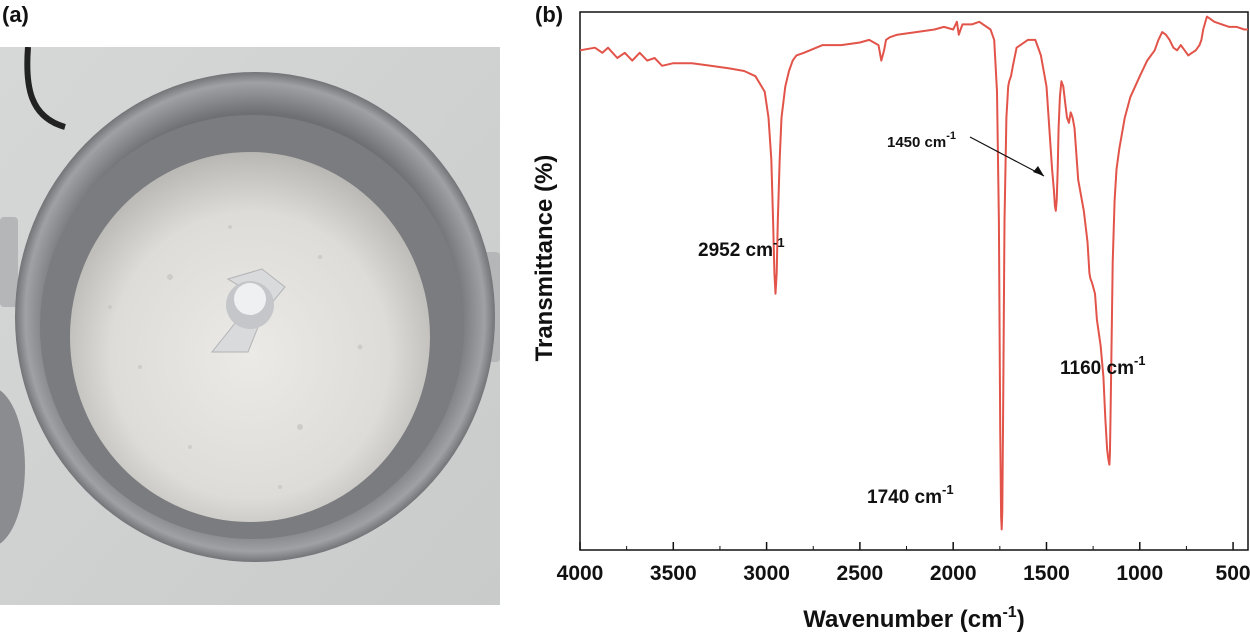  Describe the element at coordinates (766, 573) in the screenshot. I see `x-tick-label-3000: 3000` at that location.